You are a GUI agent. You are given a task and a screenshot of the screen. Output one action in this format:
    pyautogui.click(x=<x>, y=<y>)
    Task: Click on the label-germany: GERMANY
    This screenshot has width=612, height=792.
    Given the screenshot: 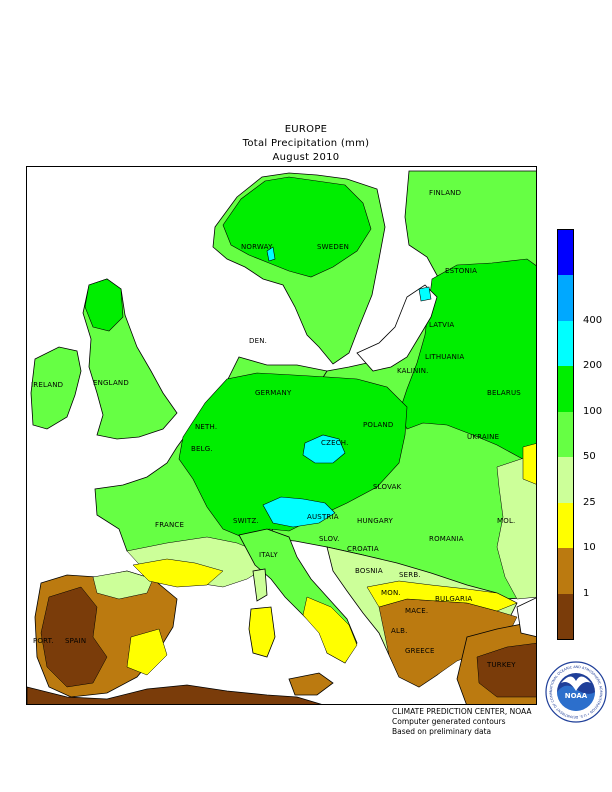 What is the action you would take?
    pyautogui.click(x=273, y=393)
    